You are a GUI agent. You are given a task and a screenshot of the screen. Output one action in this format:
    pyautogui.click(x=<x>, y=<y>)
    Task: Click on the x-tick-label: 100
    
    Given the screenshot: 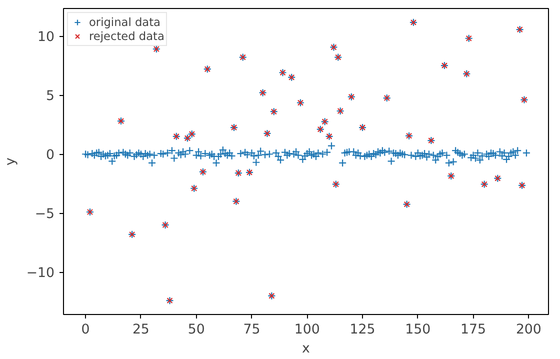 What is the action you would take?
    pyautogui.click(x=307, y=330)
    